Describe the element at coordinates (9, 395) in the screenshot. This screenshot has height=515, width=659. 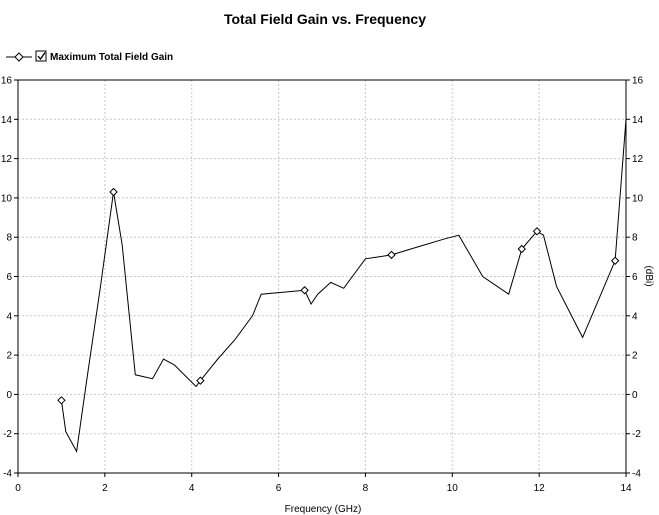
I see `tick-label-y-left: 0` at that location.